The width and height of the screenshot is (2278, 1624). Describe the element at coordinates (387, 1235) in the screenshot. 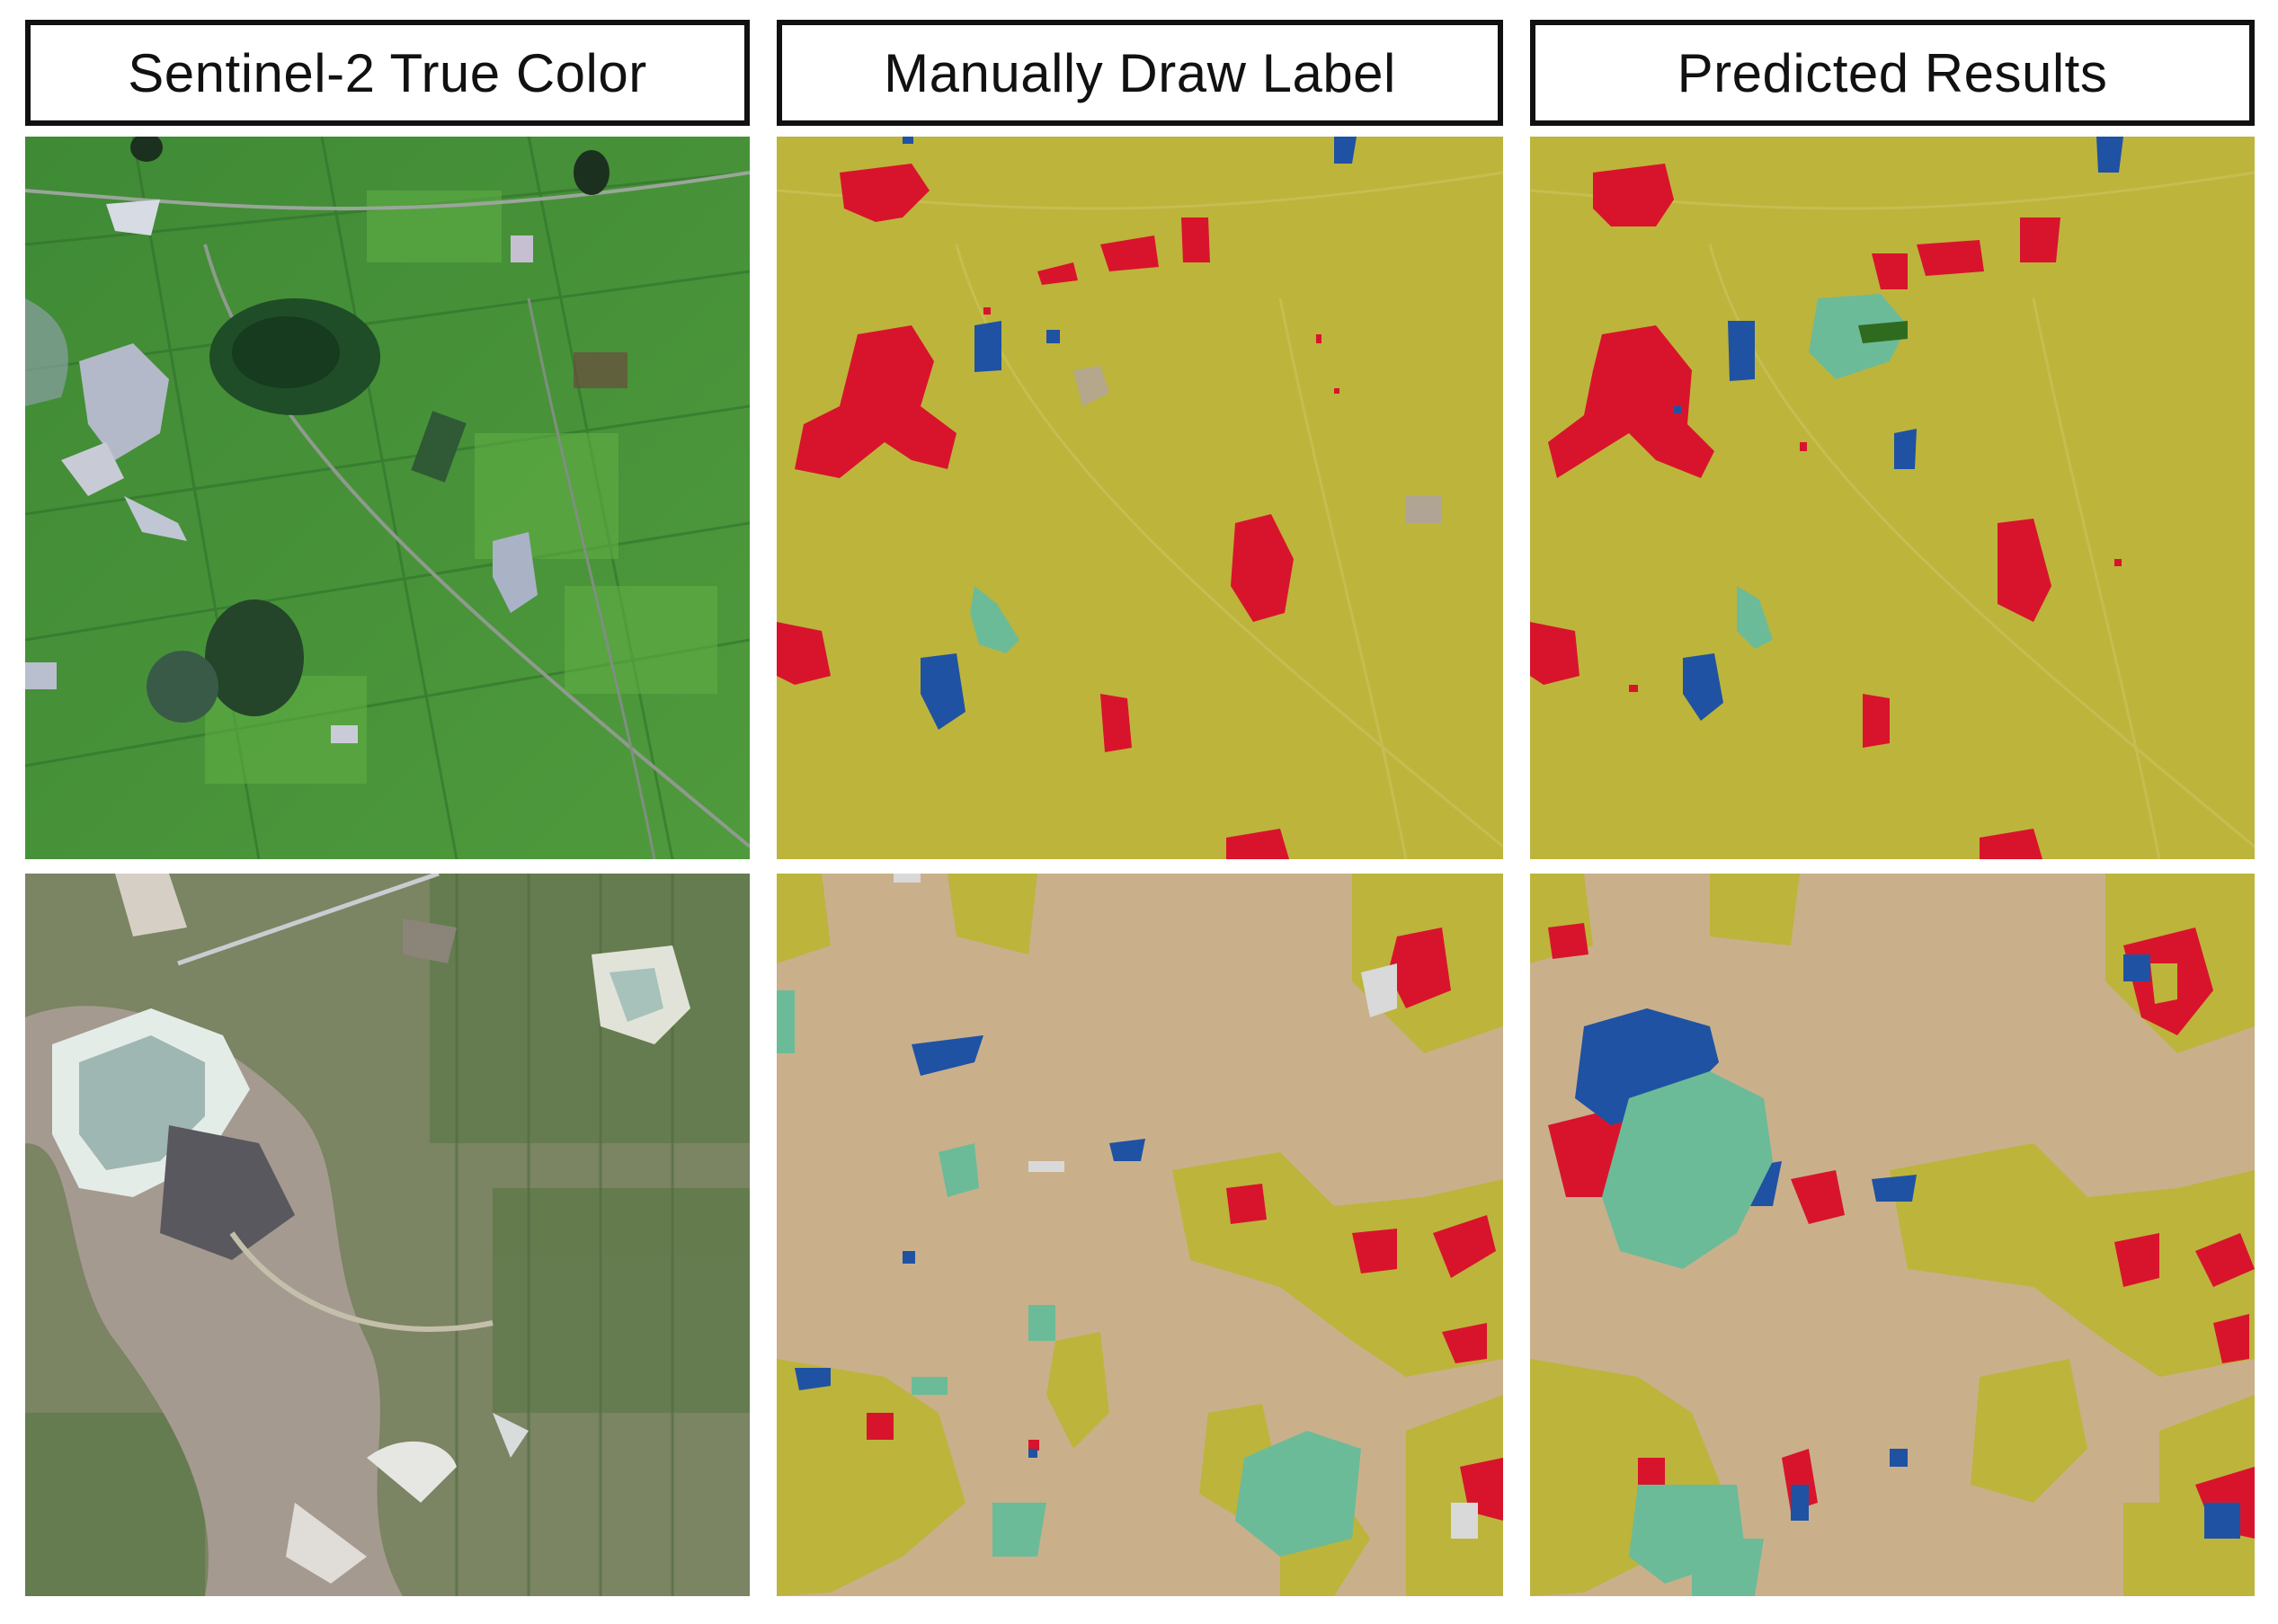

I see `satellite-image-mining` at that location.